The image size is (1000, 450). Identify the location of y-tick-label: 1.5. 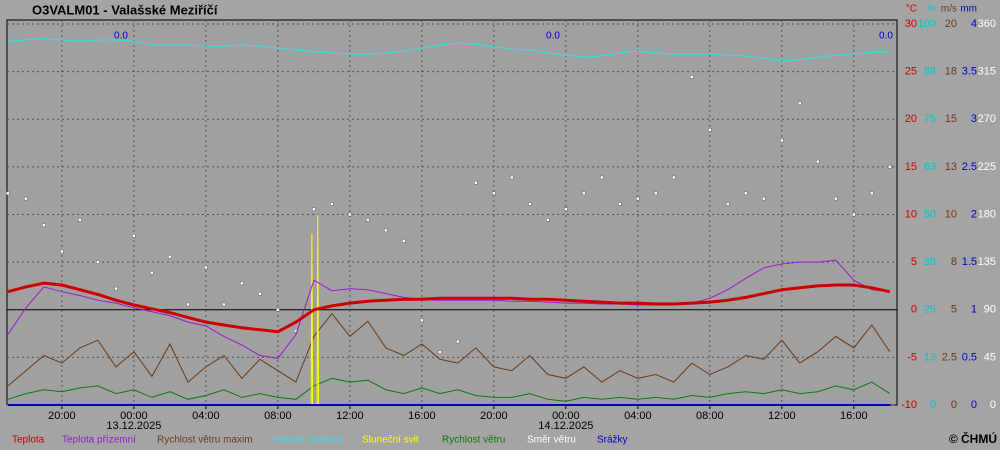
(969, 262).